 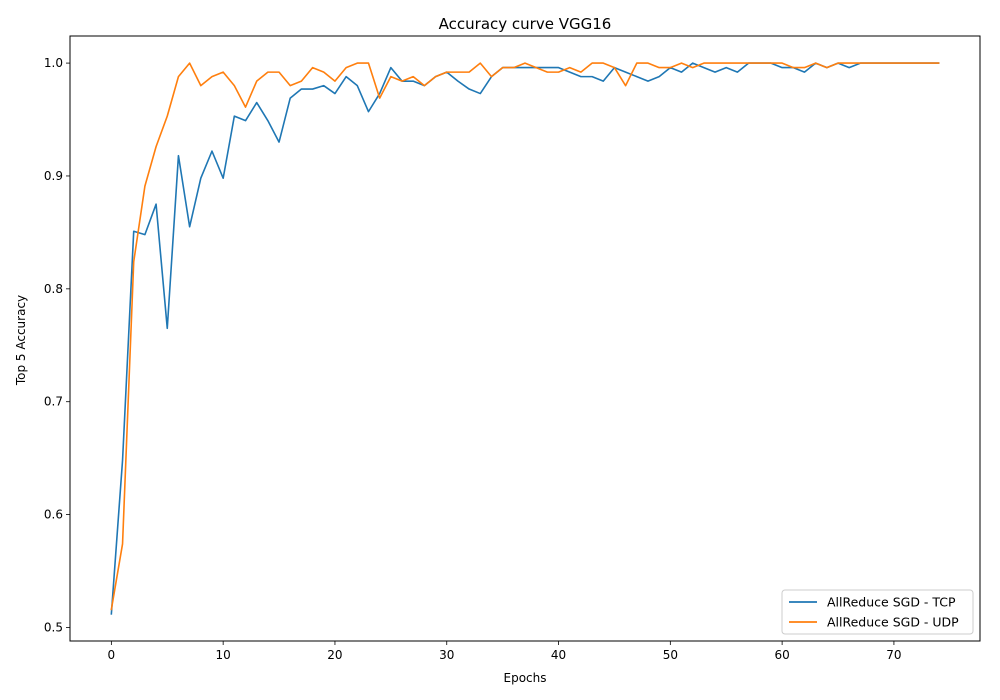 What do you see at coordinates (223, 655) in the screenshot?
I see `x-tick-label: 10` at bounding box center [223, 655].